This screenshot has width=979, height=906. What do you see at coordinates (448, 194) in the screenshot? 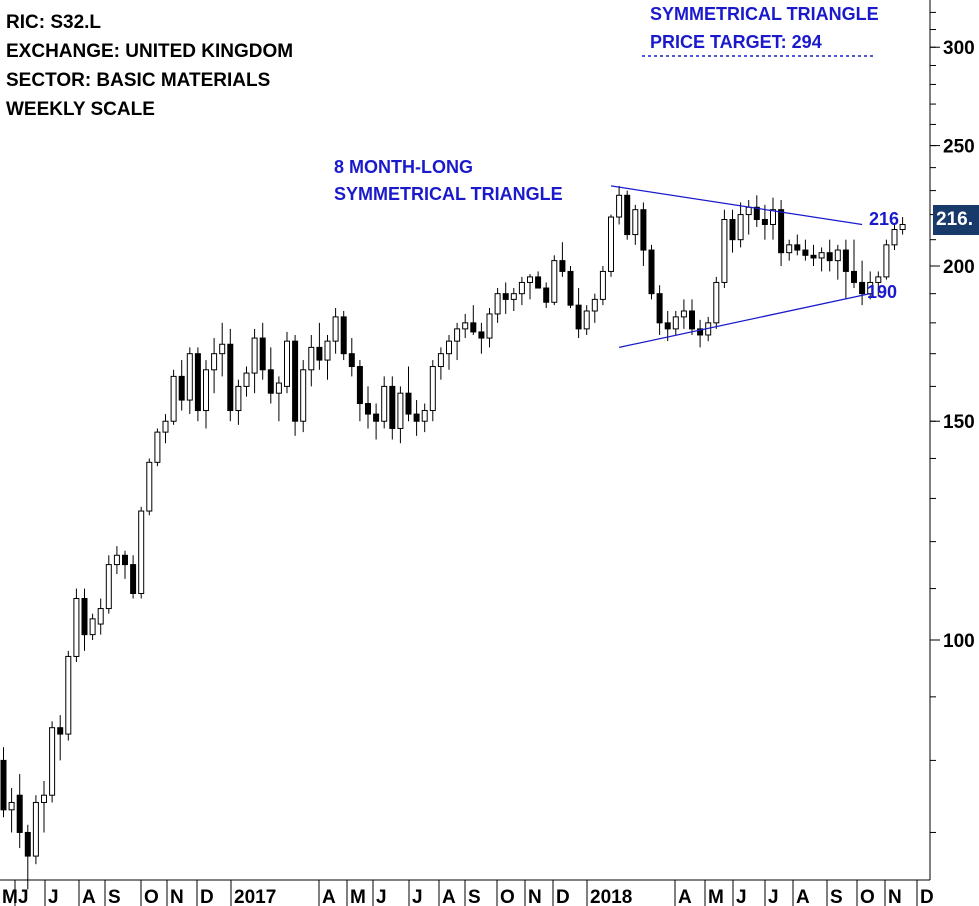
I see `pattern-label-line2: SYMMETRICAL TRIANGLE` at bounding box center [448, 194].